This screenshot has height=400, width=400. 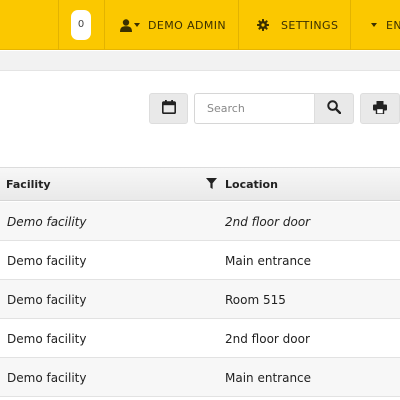 I want to click on column-header-facility: Facility, so click(x=28, y=184).